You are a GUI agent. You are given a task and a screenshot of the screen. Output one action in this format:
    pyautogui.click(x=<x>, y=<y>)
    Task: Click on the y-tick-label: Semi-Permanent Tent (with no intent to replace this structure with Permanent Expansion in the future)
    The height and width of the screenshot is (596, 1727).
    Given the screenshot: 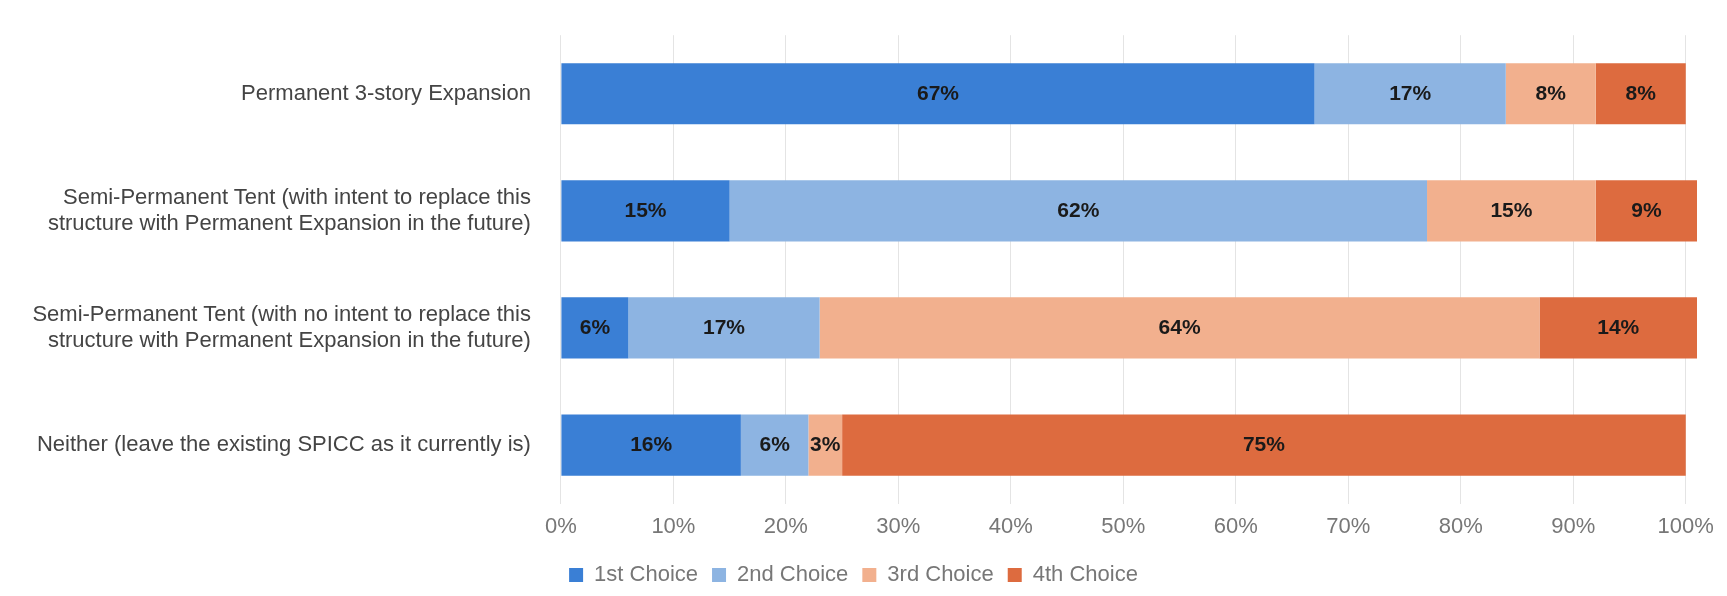 What is the action you would take?
    pyautogui.click(x=281, y=326)
    